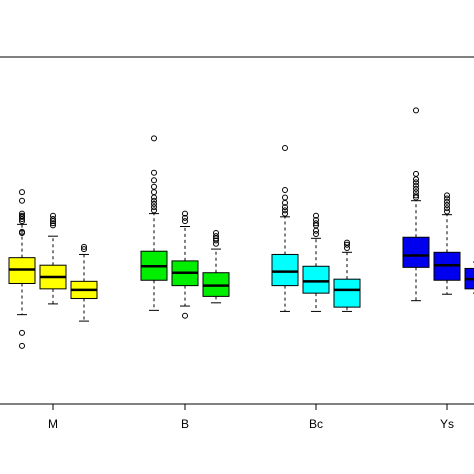 The height and width of the screenshot is (474, 474). What do you see at coordinates (347, 293) in the screenshot?
I see `box-bc-3-iqr` at bounding box center [347, 293].